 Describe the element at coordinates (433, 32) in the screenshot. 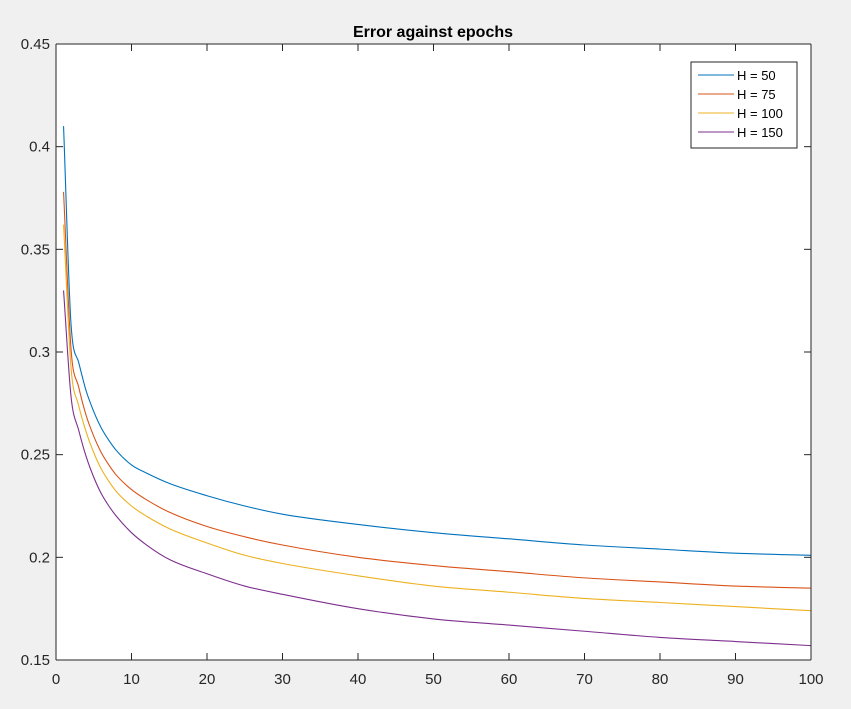

I see `chart-title: Error against epochs` at that location.